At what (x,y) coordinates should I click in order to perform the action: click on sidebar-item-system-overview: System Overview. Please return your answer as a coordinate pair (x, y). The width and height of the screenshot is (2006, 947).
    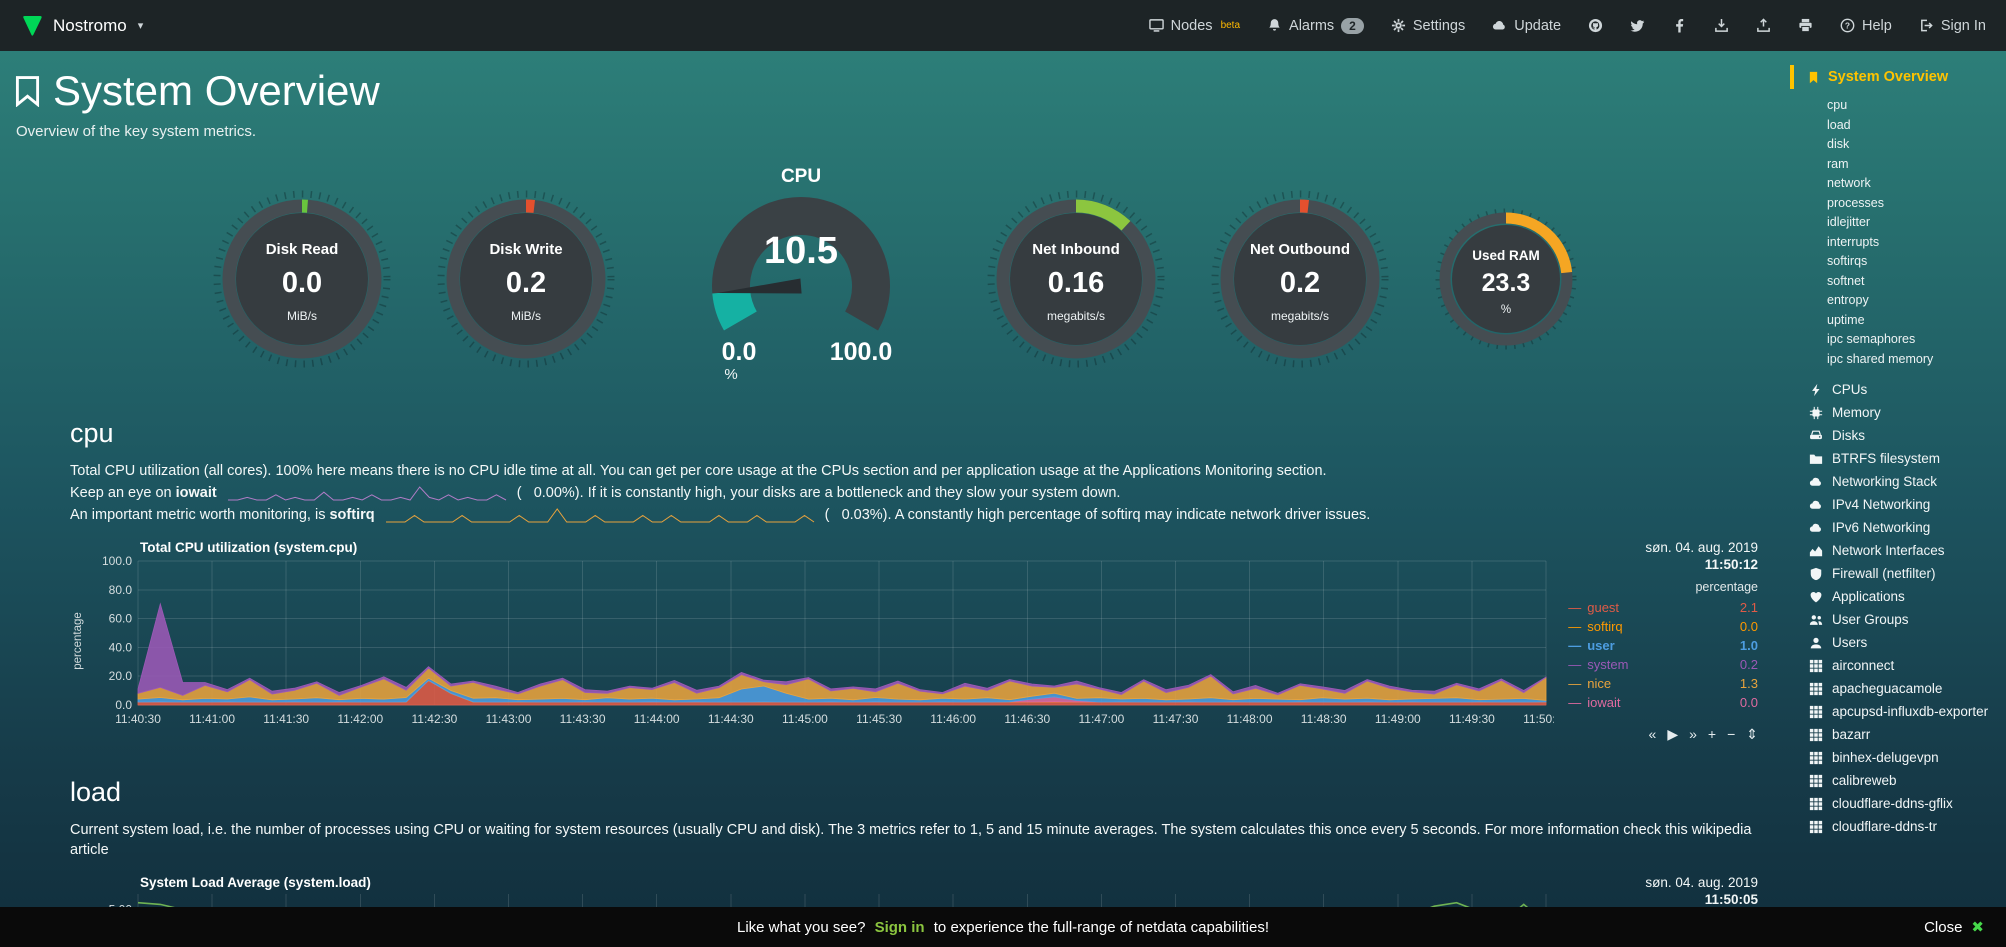
    Looking at the image, I should click on (1898, 77).